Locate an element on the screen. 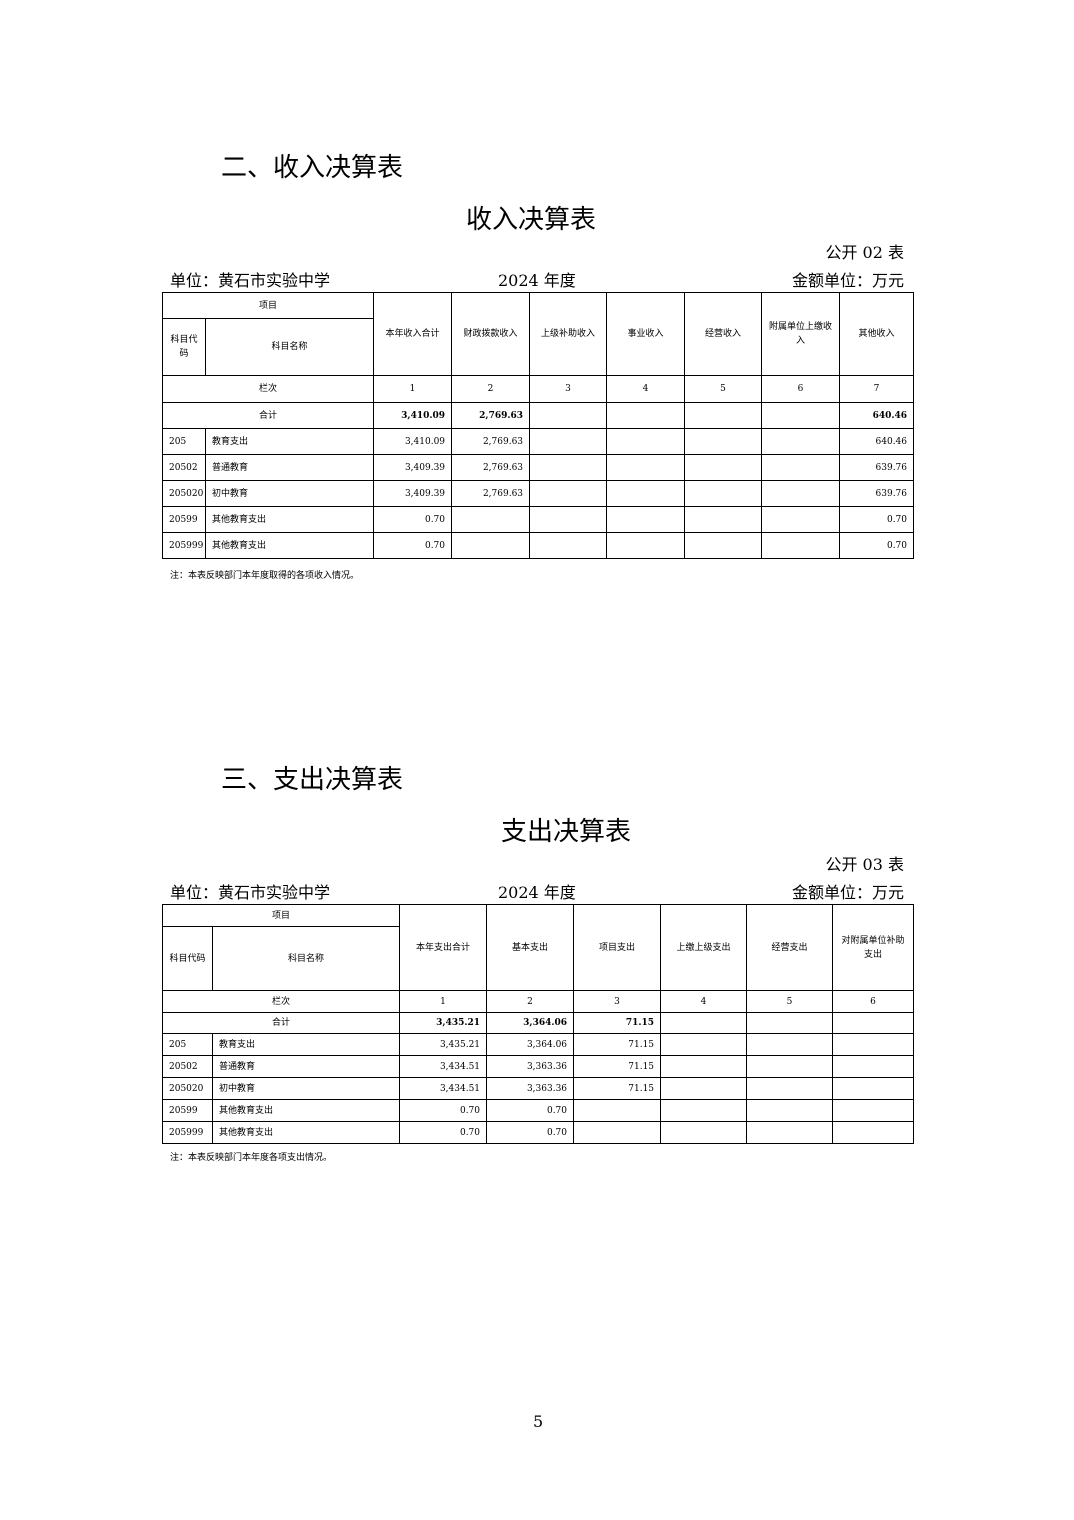 The height and width of the screenshot is (1520, 1074). table-row: 20502 普通教育 3,409.39 2,769.63 639.76 is located at coordinates (538, 467).